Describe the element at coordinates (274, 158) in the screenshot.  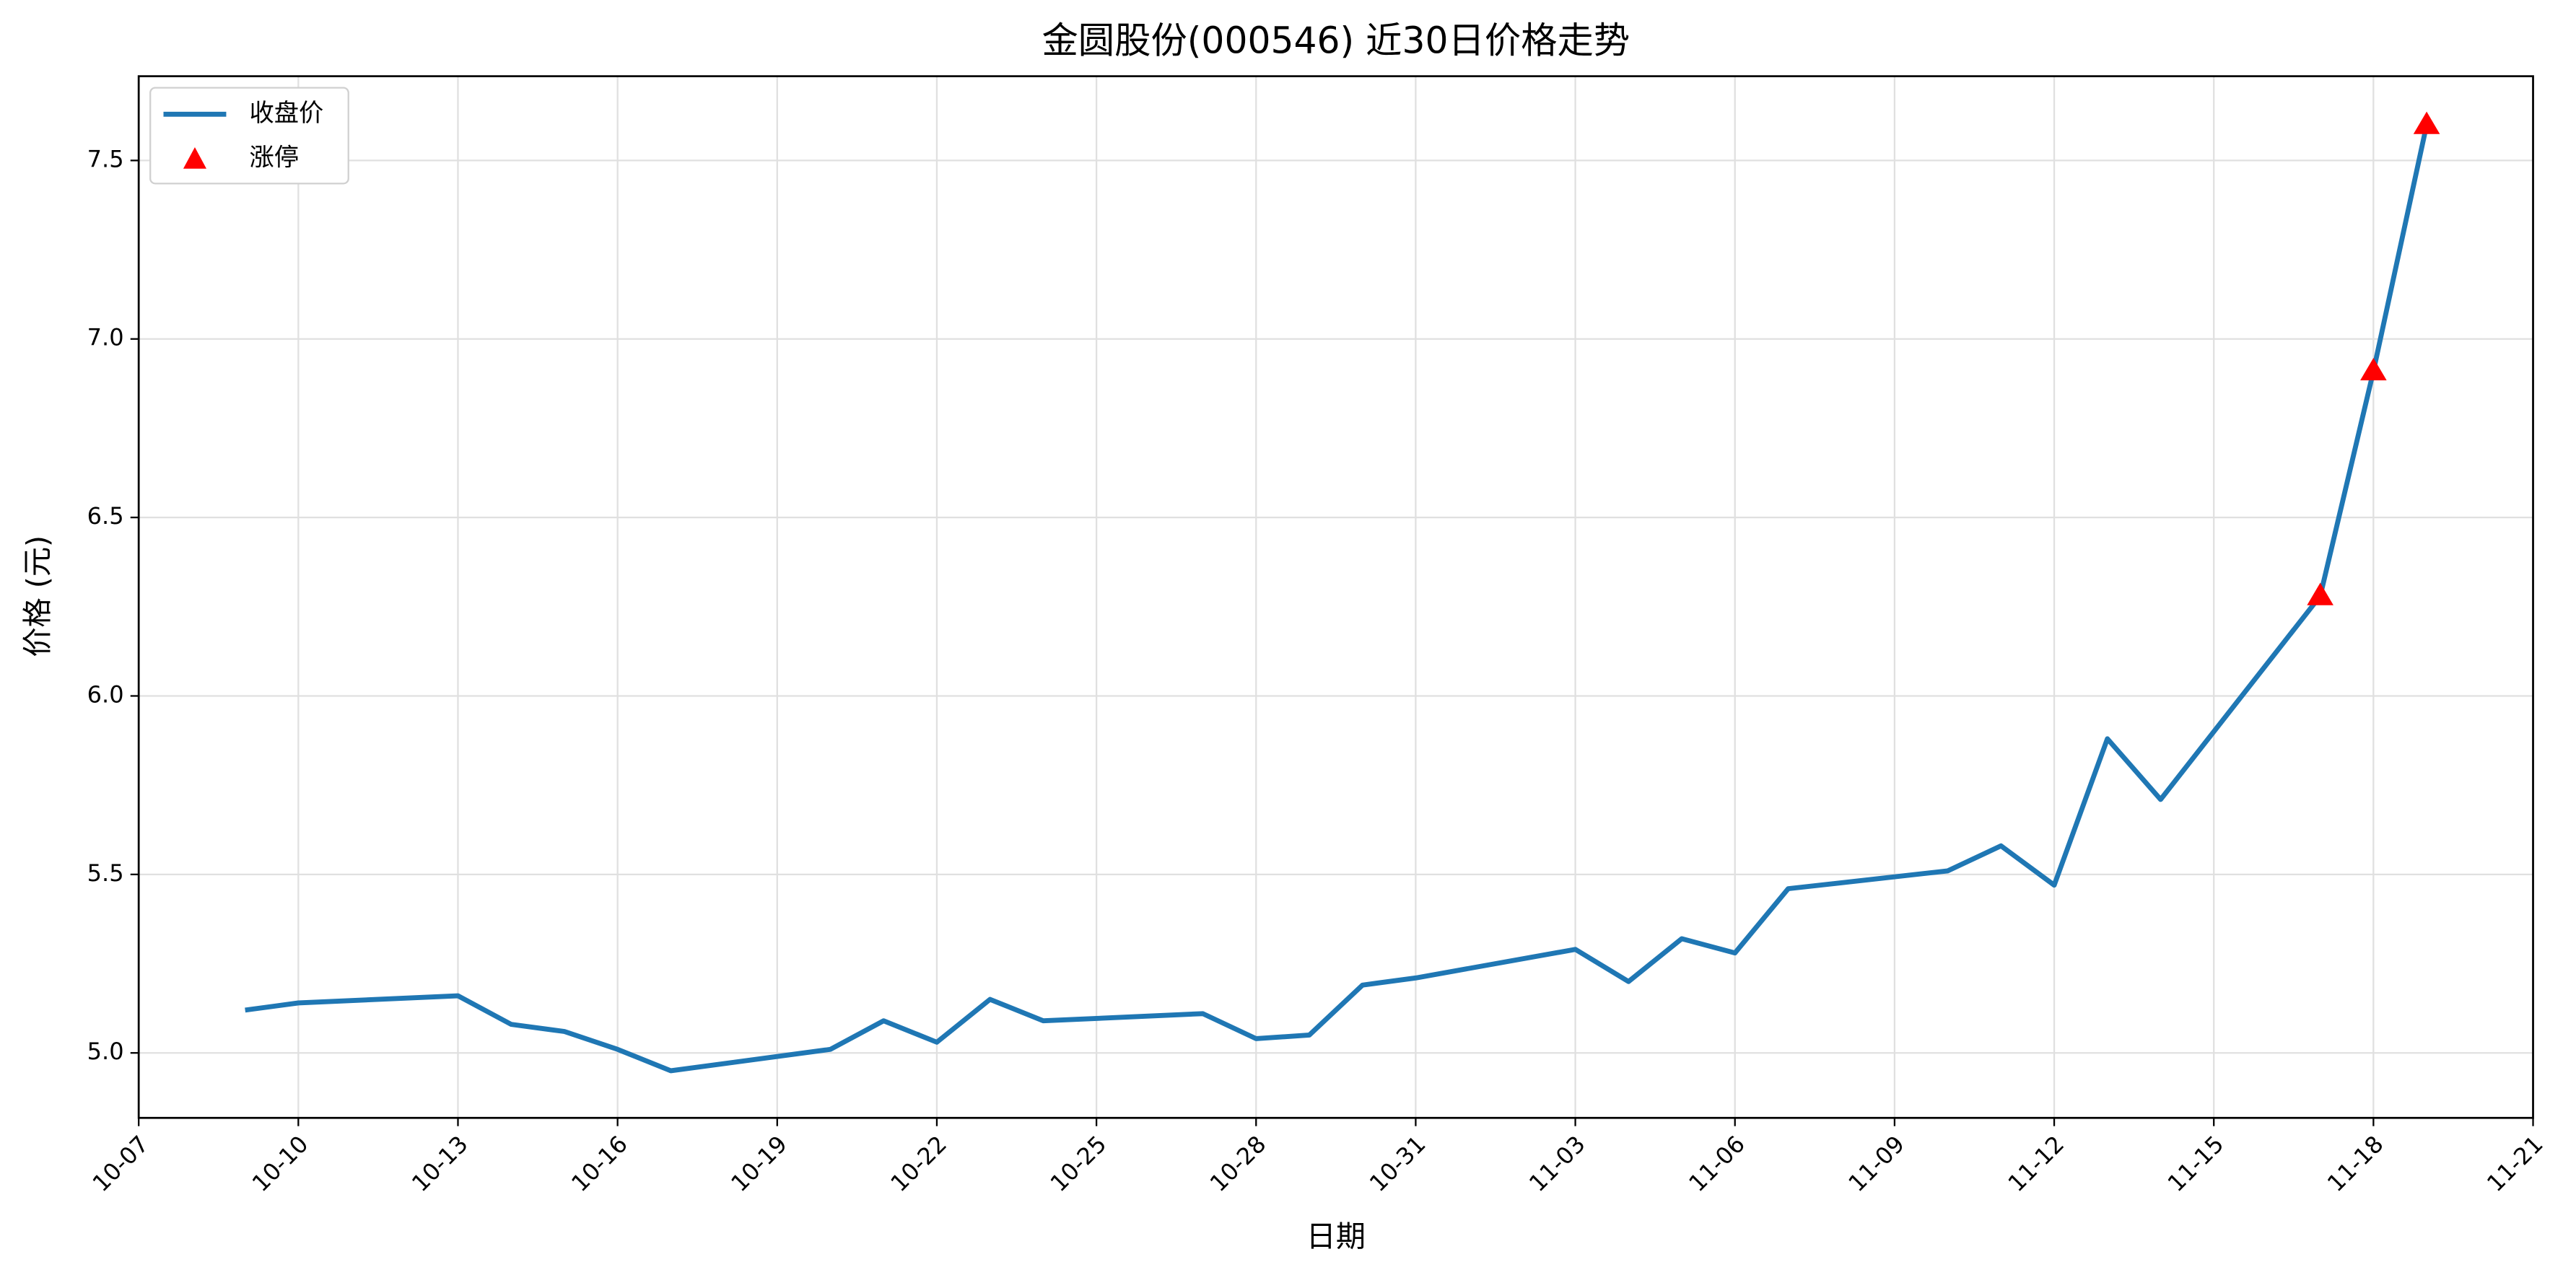
I see `legend-label: 涨停` at that location.